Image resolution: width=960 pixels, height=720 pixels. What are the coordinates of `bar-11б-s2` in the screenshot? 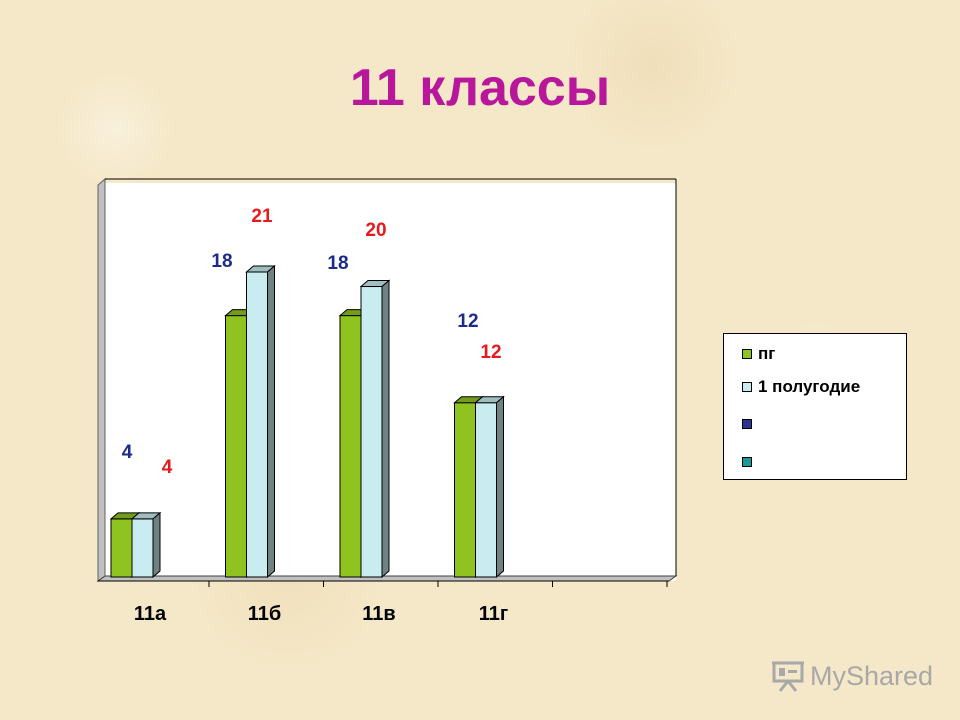 It's located at (260, 421).